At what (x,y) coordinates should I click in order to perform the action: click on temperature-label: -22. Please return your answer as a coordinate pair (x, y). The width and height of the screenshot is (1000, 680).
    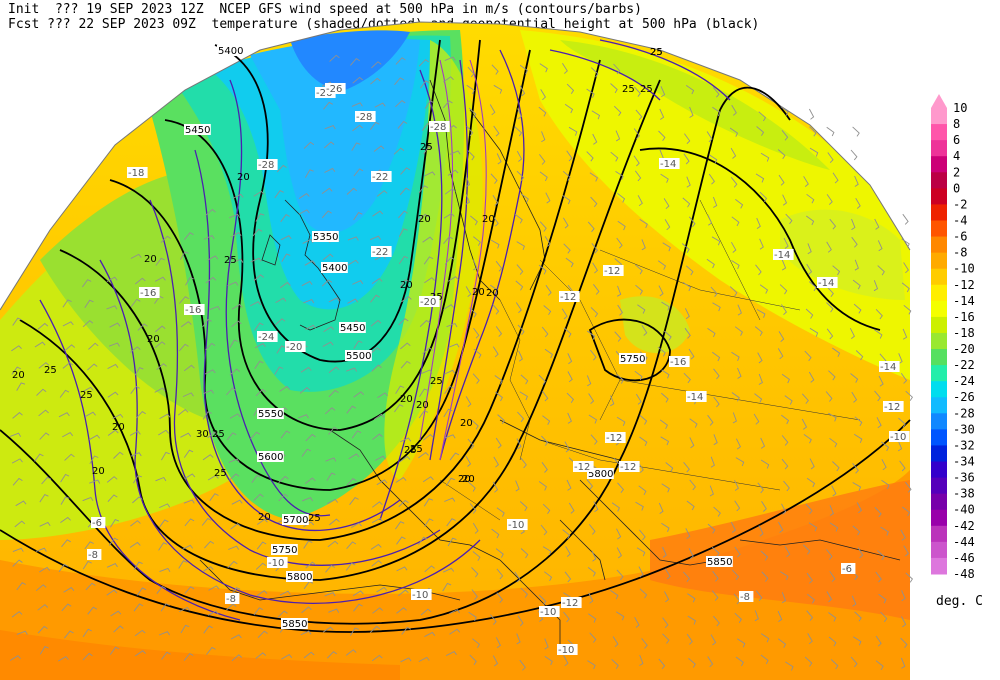
    Looking at the image, I should click on (380, 177).